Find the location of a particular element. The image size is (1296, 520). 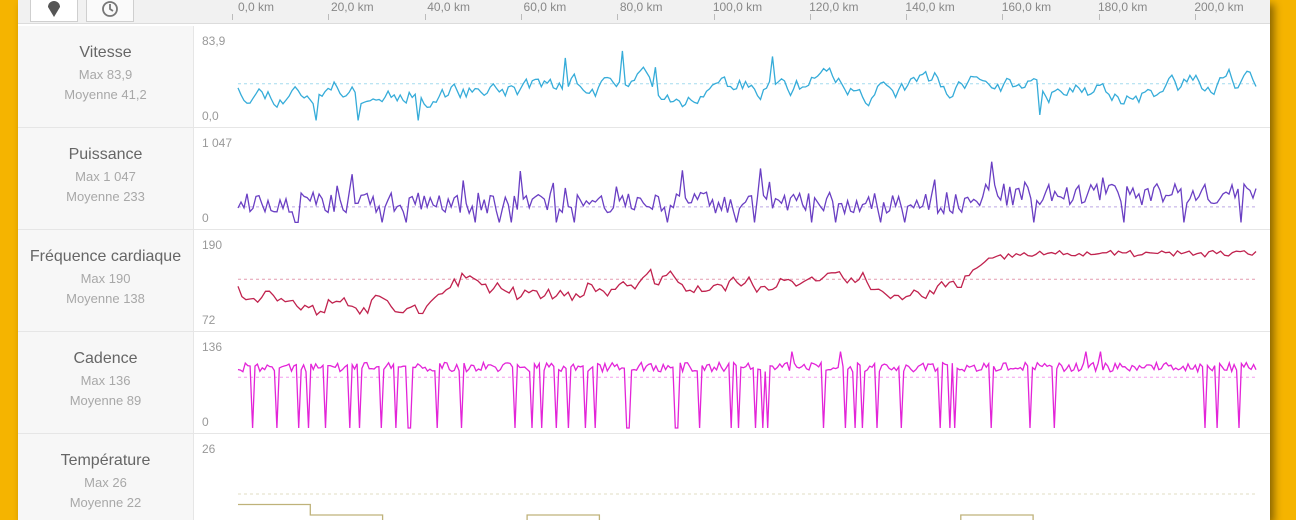

series-line-speed is located at coordinates (747, 85).